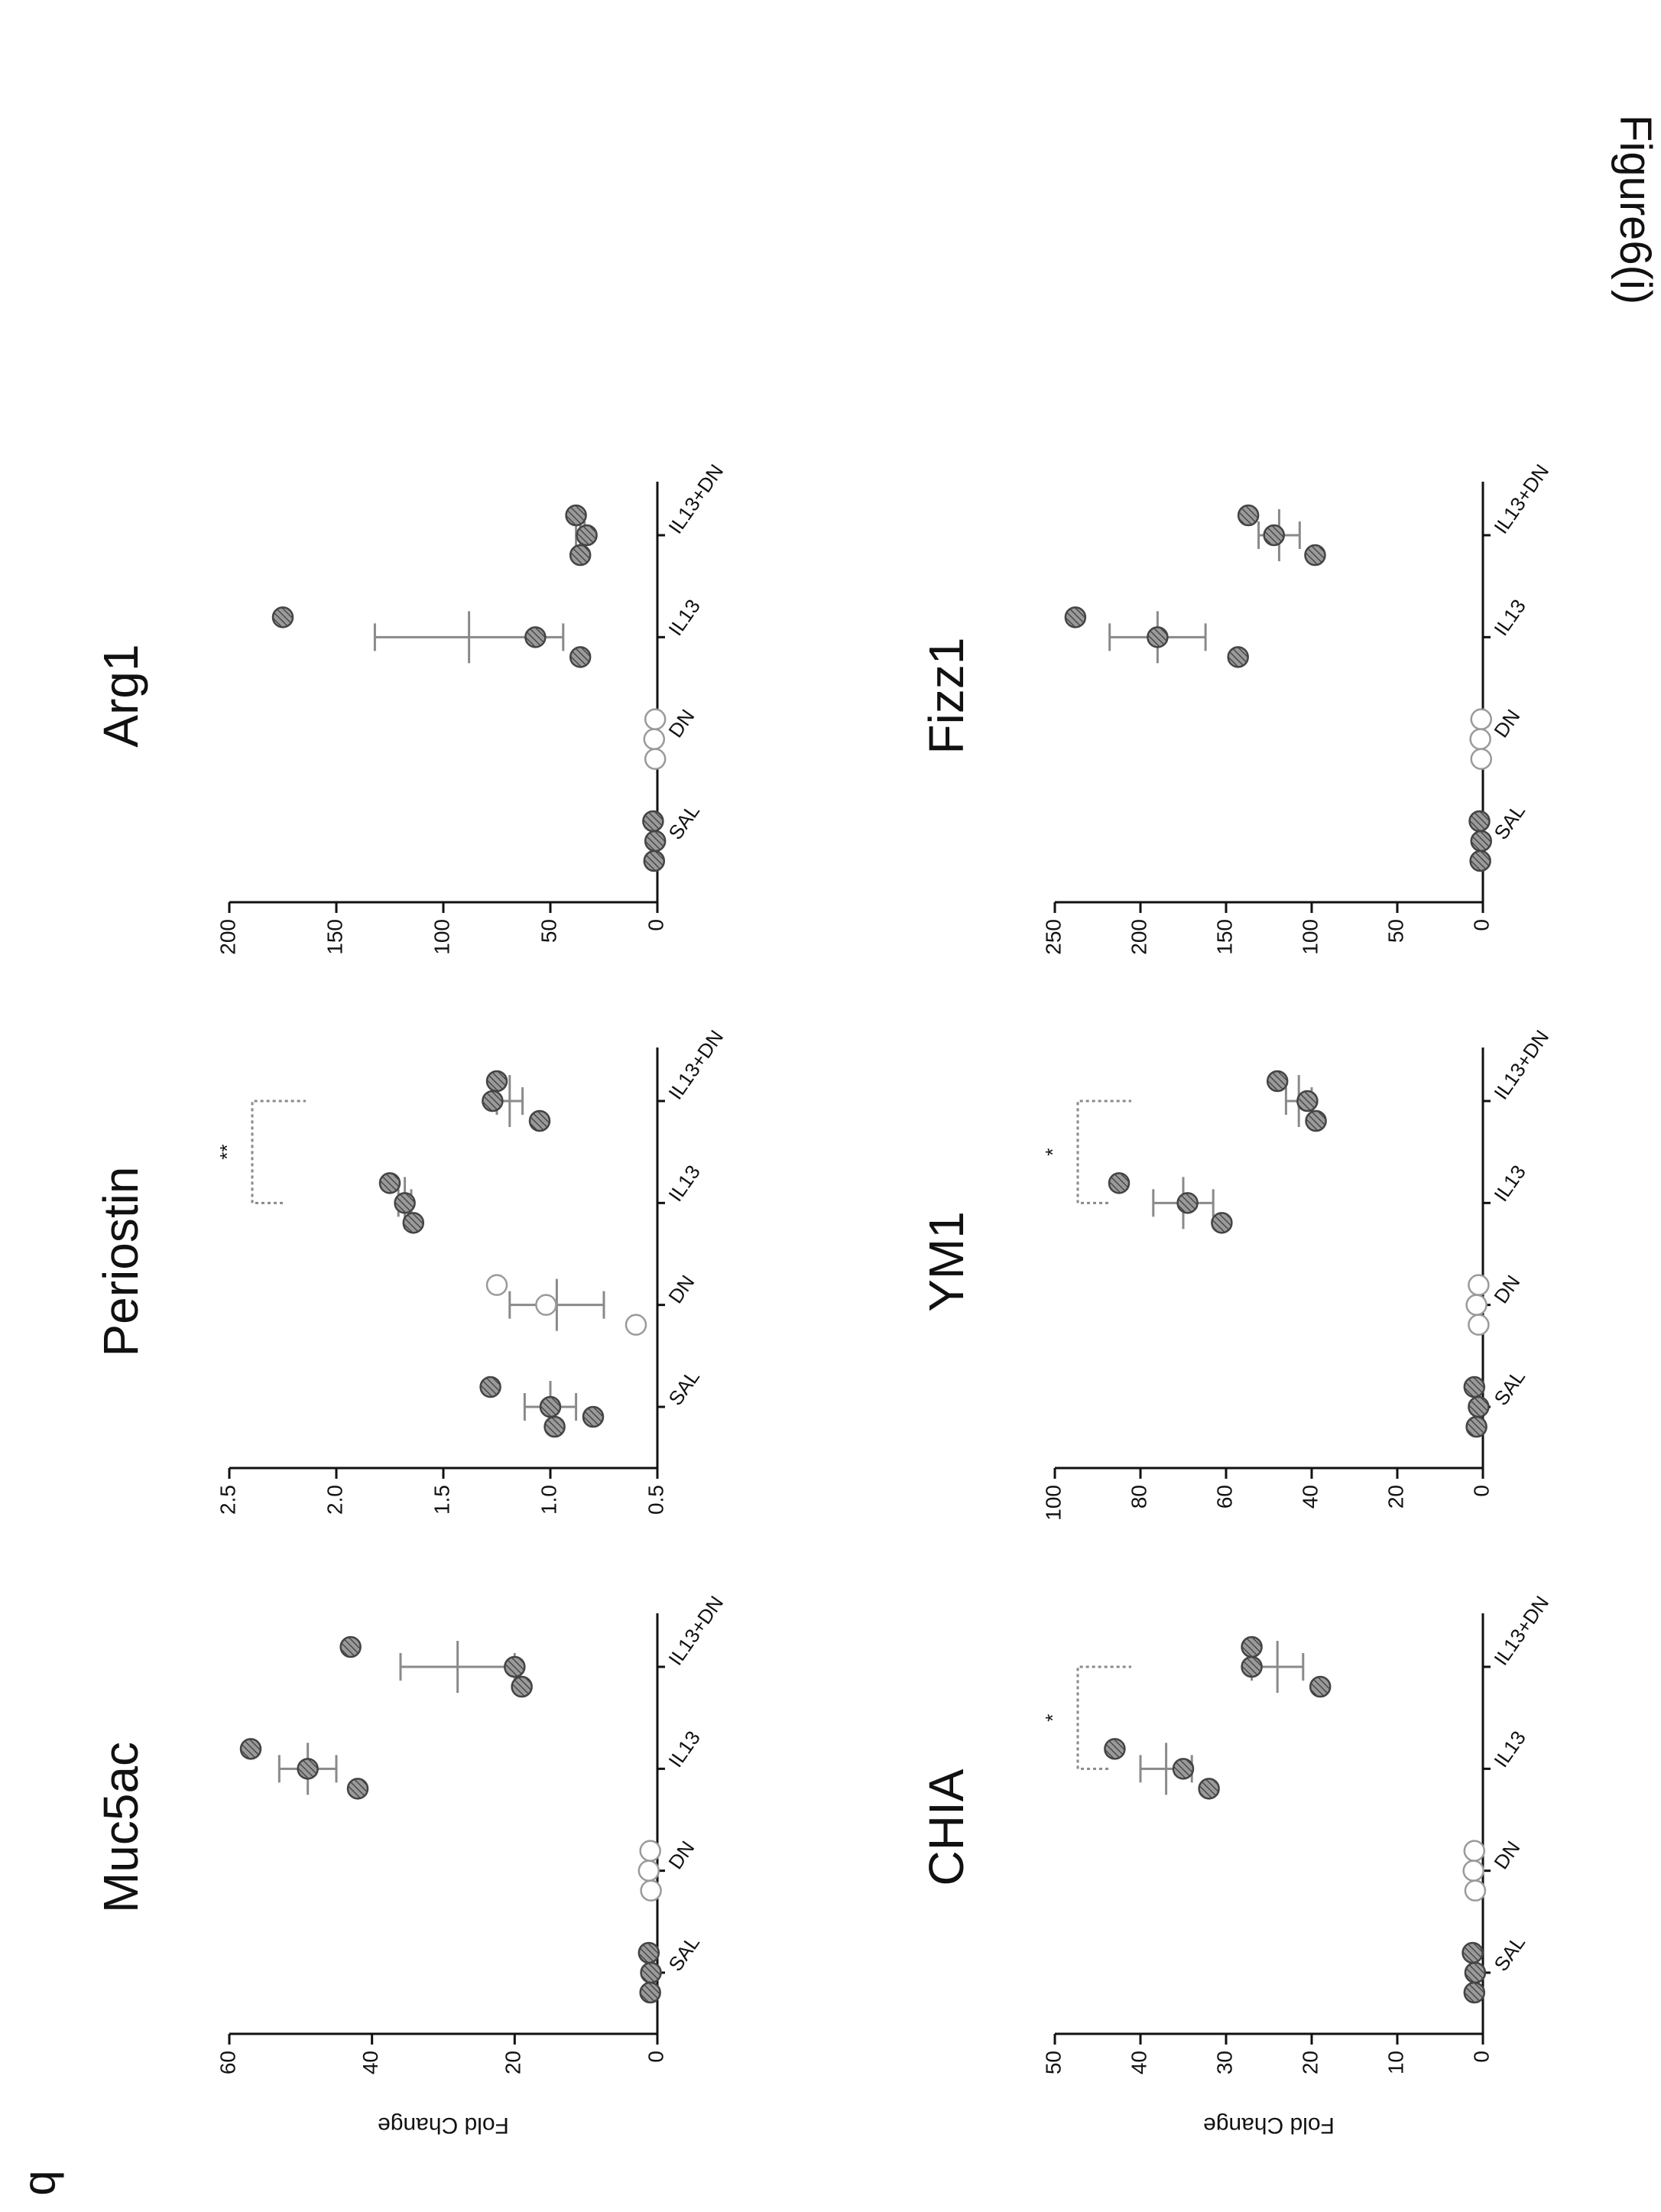 The height and width of the screenshot is (2212, 1661). I want to click on panel-title: Arg1, so click(121, 695).